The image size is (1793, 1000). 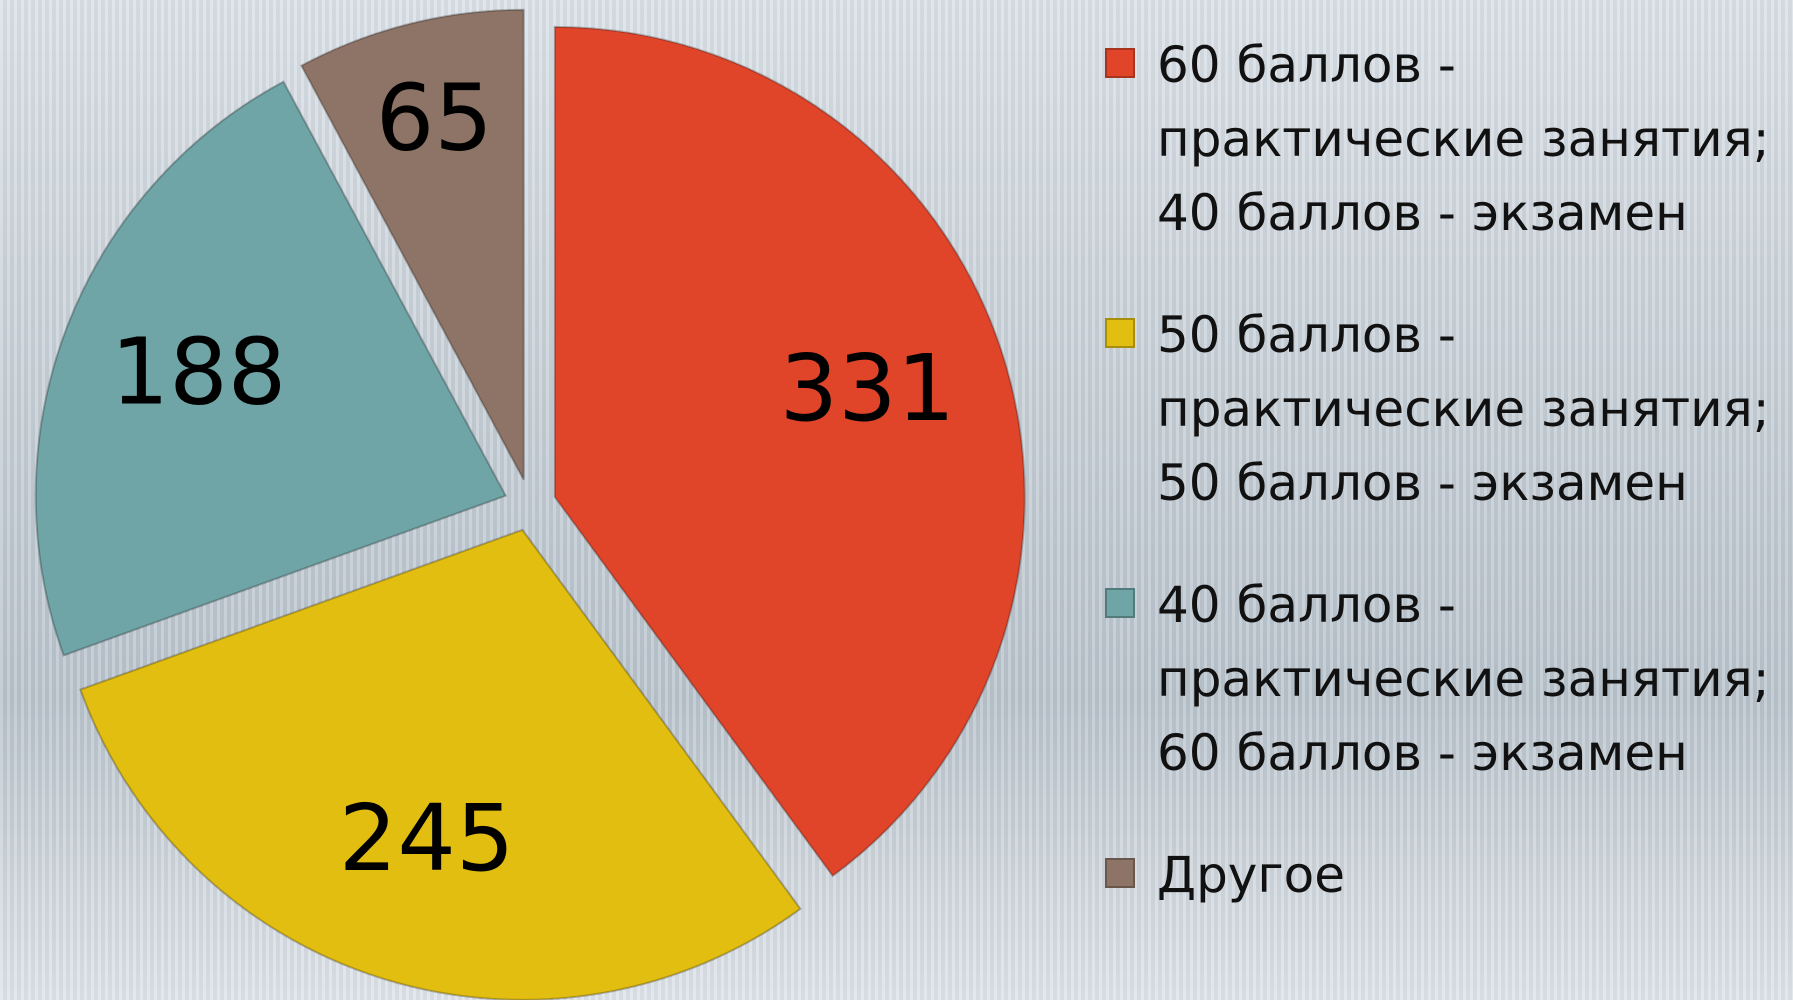 I want to click on slice-label: 65, so click(x=434, y=118).